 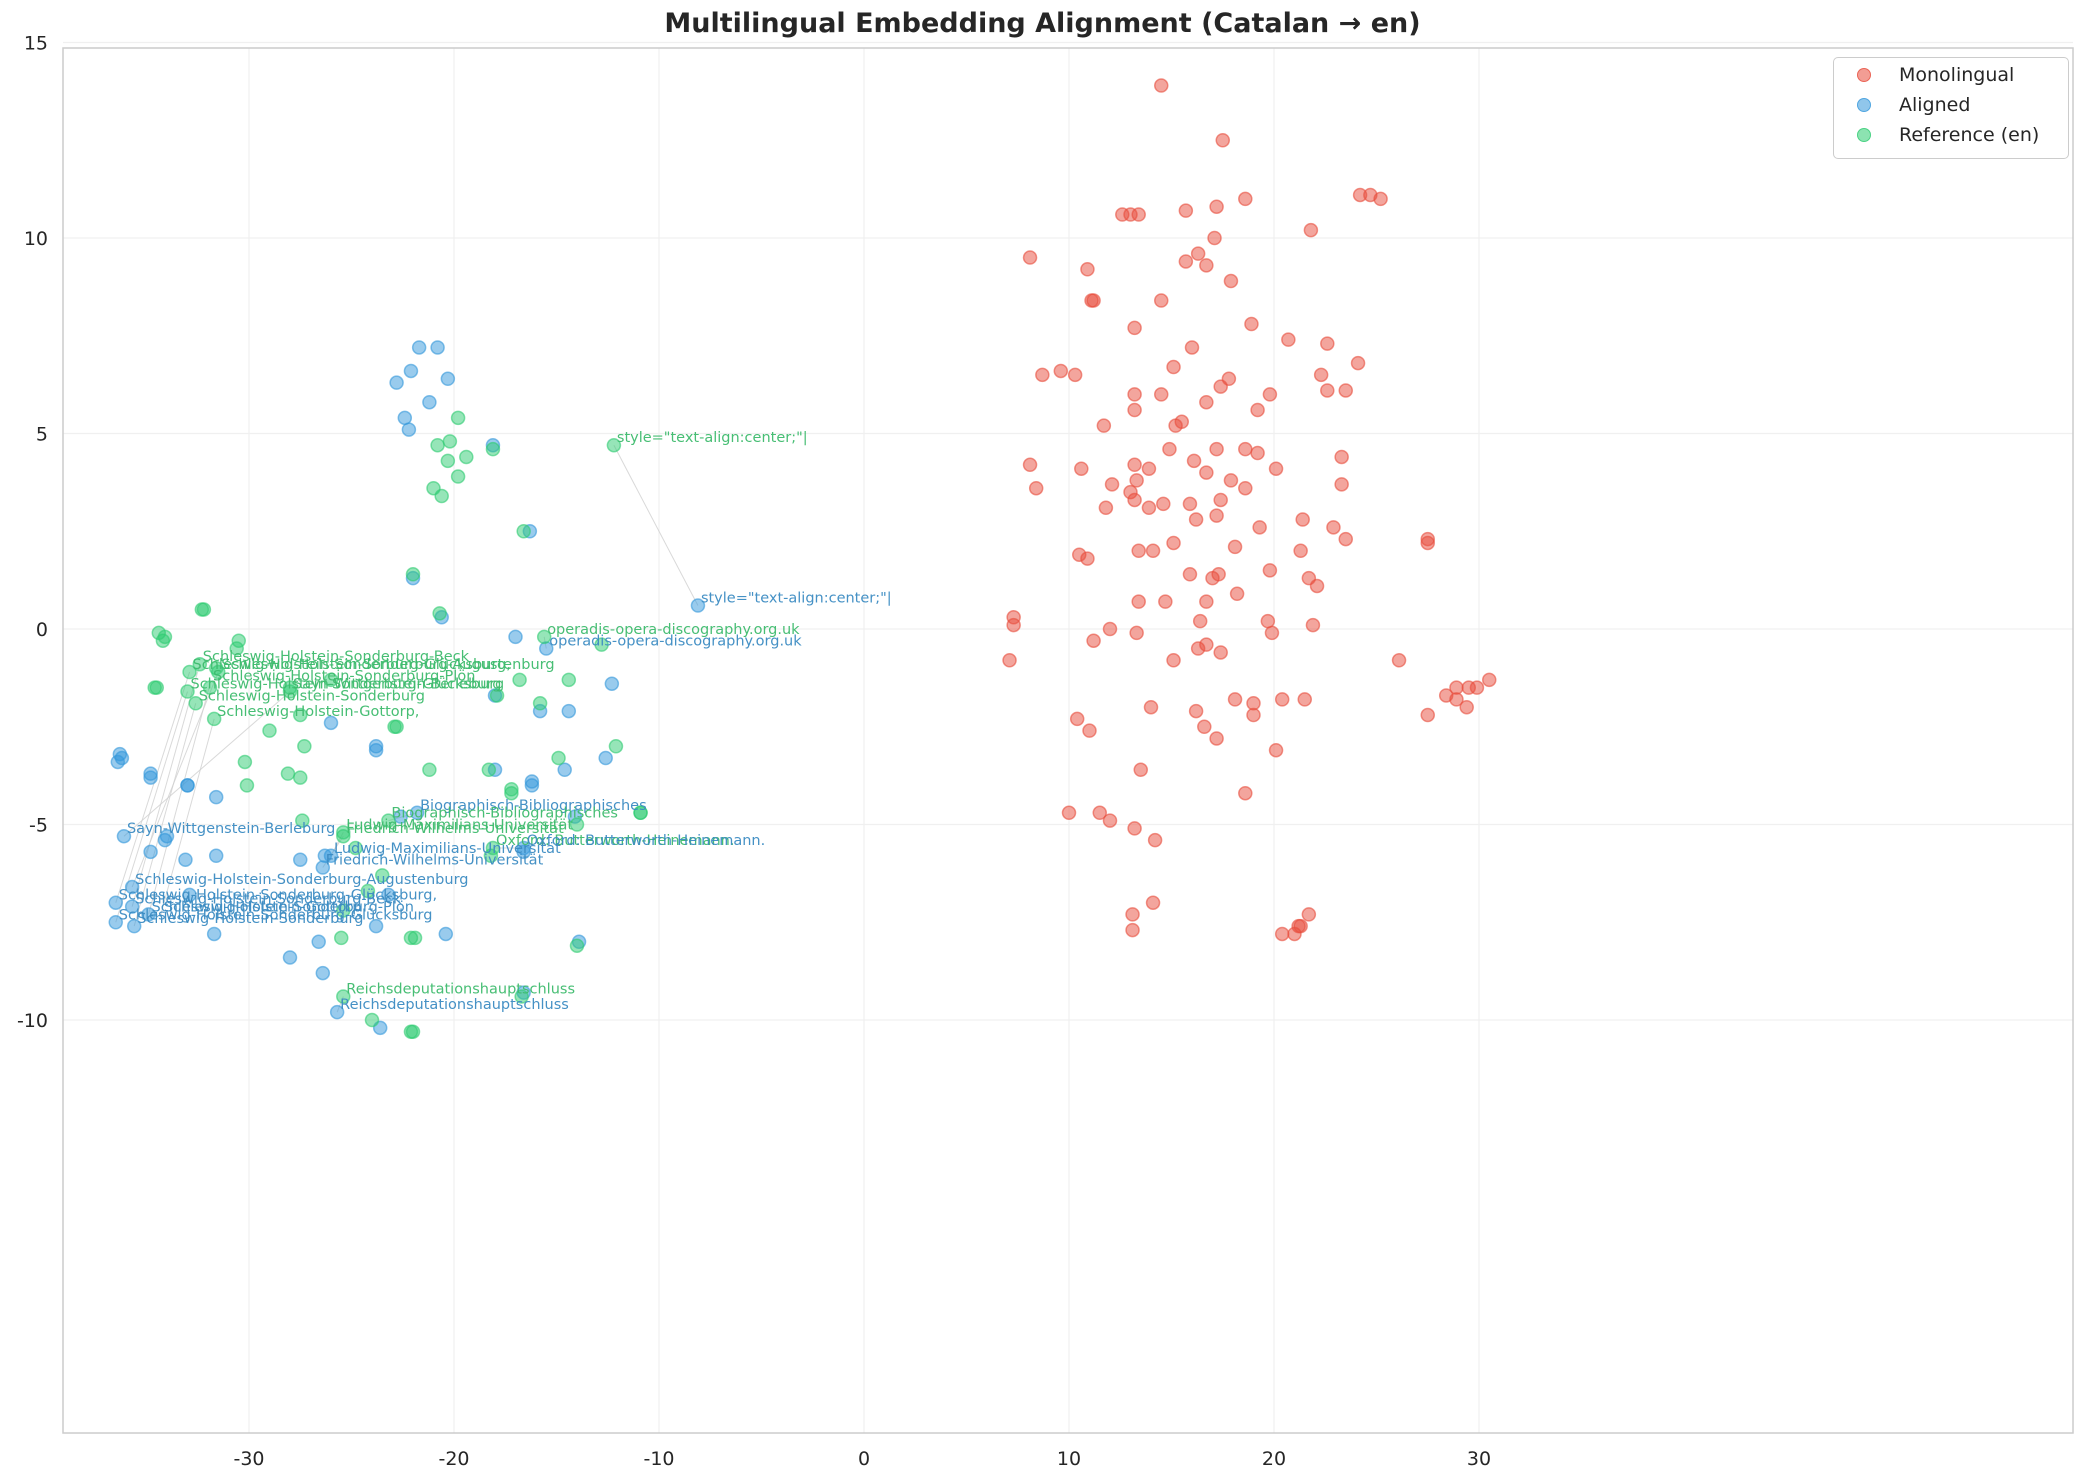 What do you see at coordinates (250, 919) in the screenshot?
I see `point-label: Schleswig-Holstein-Sonderburg` at bounding box center [250, 919].